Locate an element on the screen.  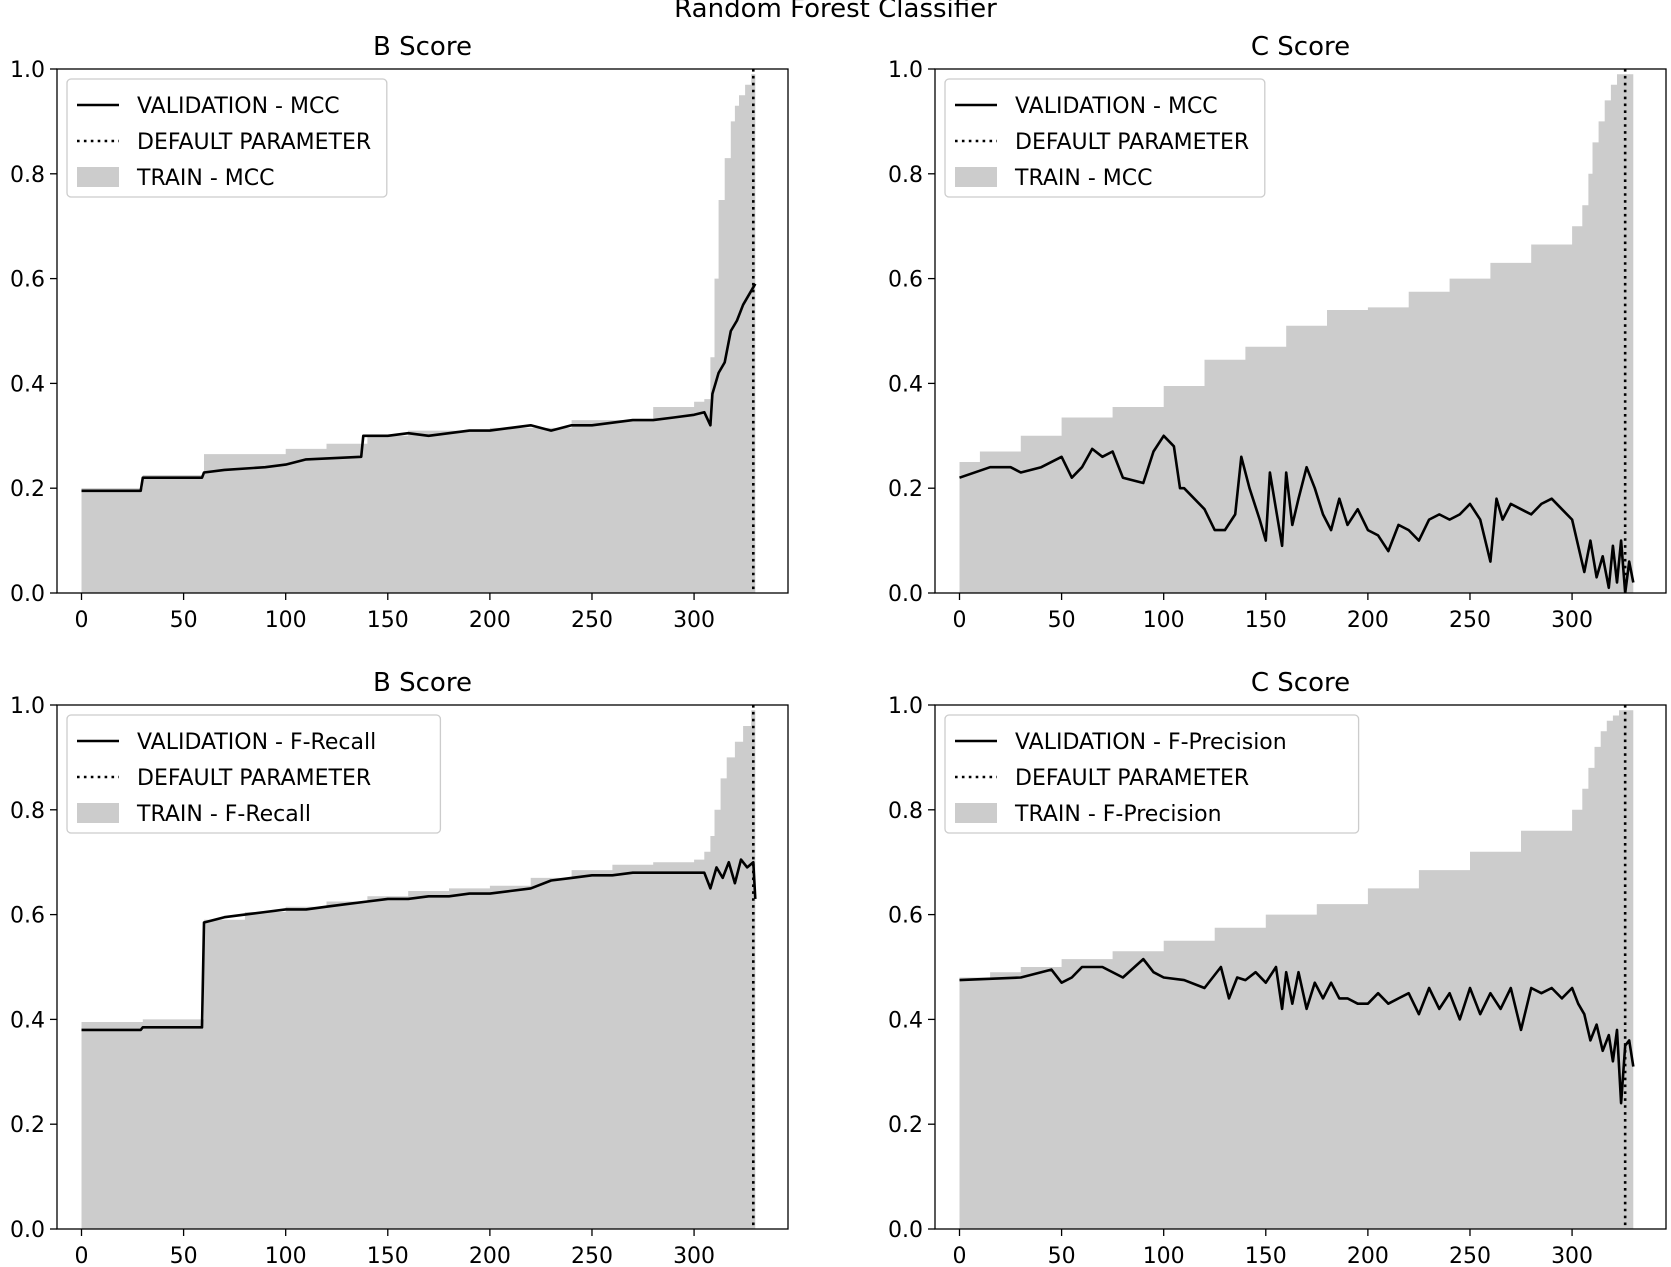
figure-suptitle: Random Forest Classifier is located at coordinates (835, 12).